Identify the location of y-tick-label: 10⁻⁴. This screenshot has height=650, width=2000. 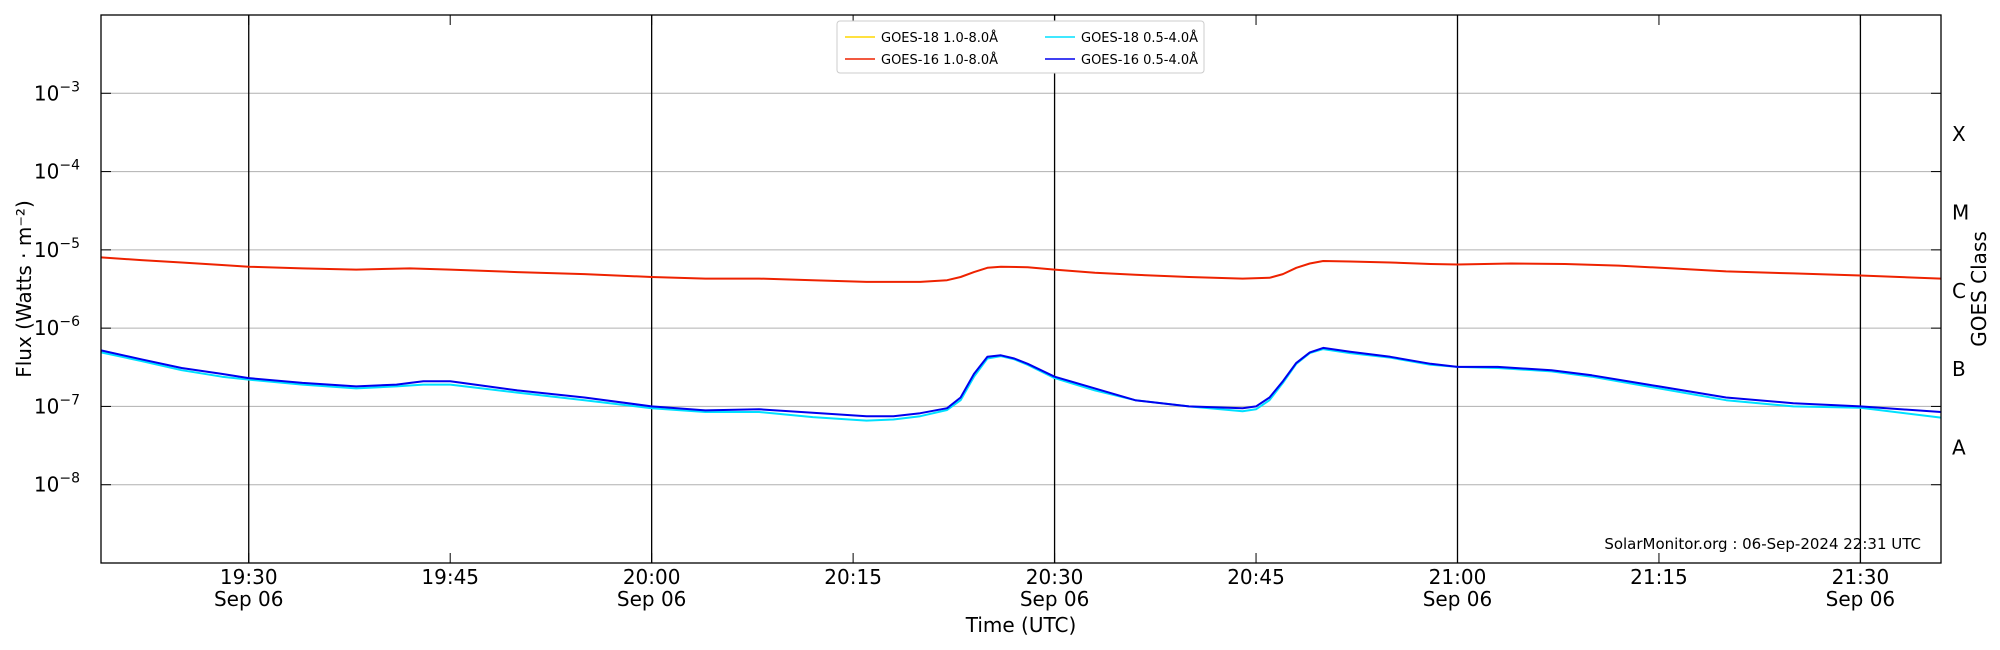
(57, 171).